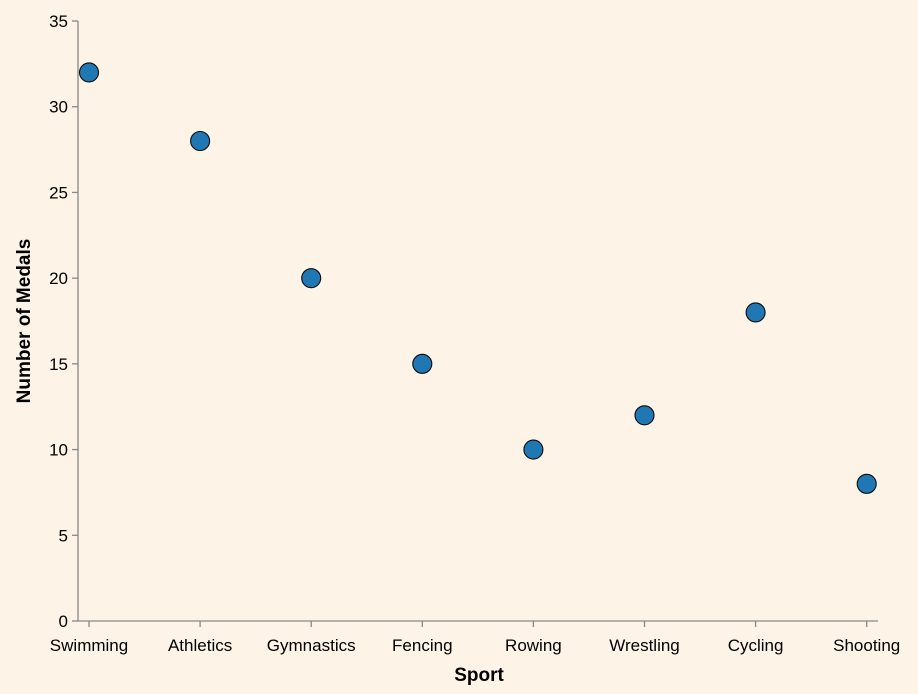  I want to click on y-tick-label: 15, so click(58, 364).